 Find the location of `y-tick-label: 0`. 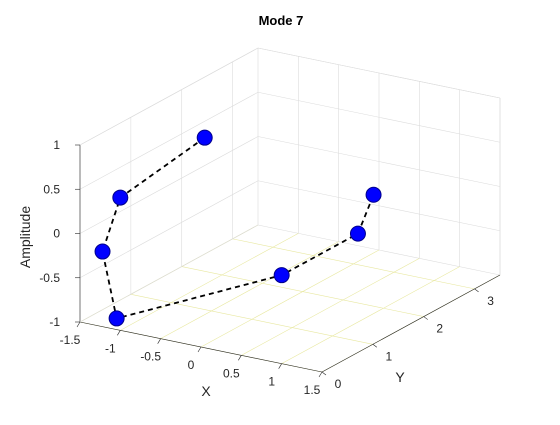

y-tick-label: 0 is located at coordinates (338, 384).